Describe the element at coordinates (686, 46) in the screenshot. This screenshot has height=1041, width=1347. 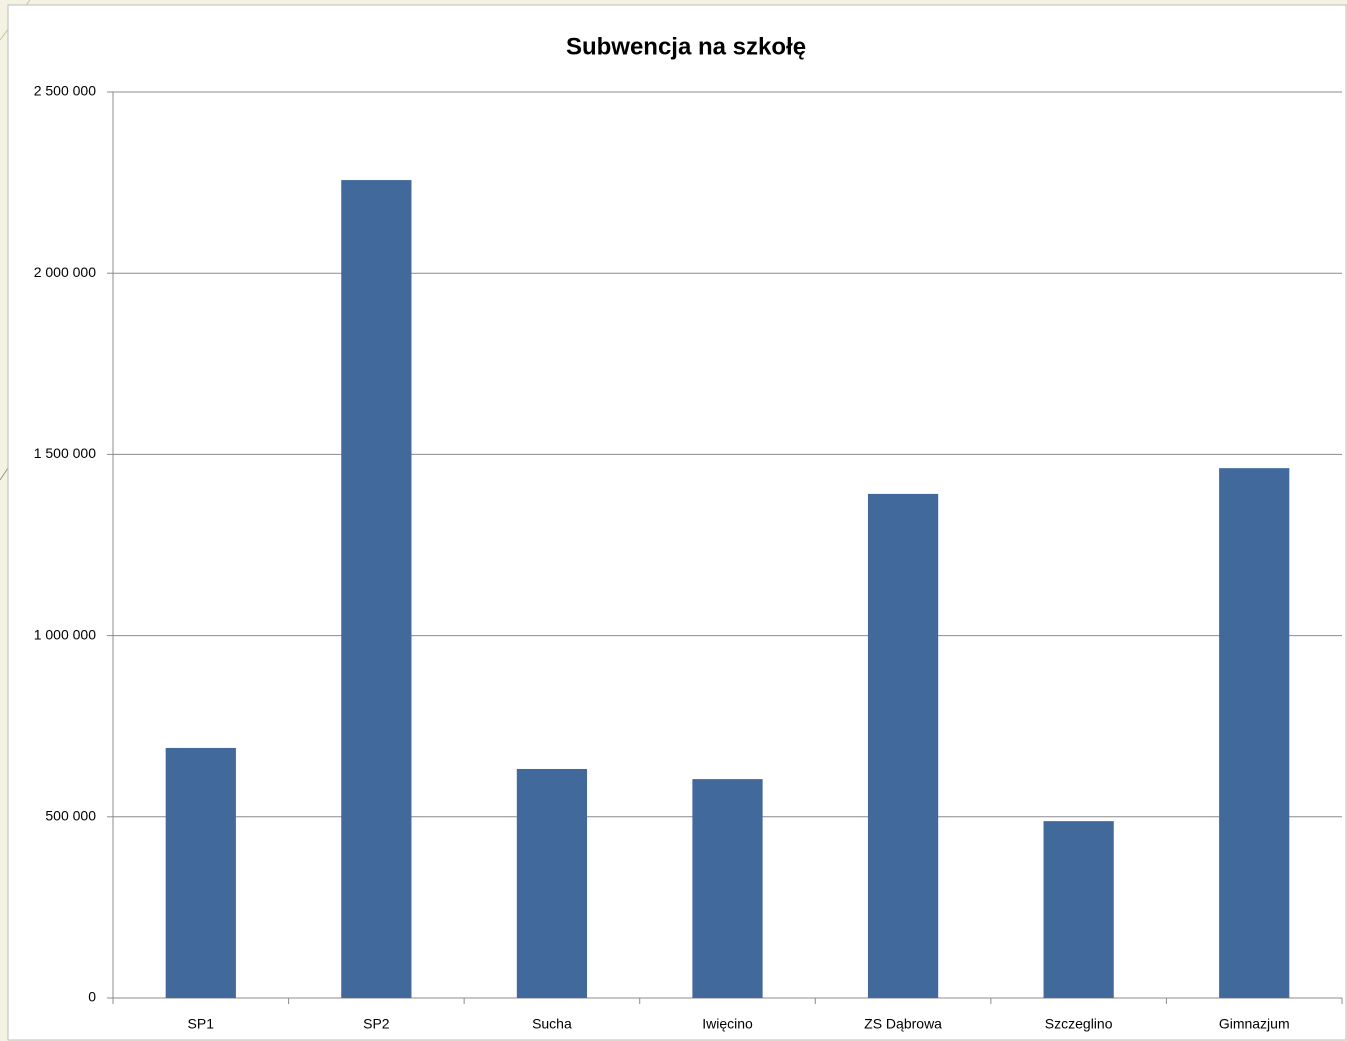
I see `chart-title: Subwencja na szkołę` at that location.